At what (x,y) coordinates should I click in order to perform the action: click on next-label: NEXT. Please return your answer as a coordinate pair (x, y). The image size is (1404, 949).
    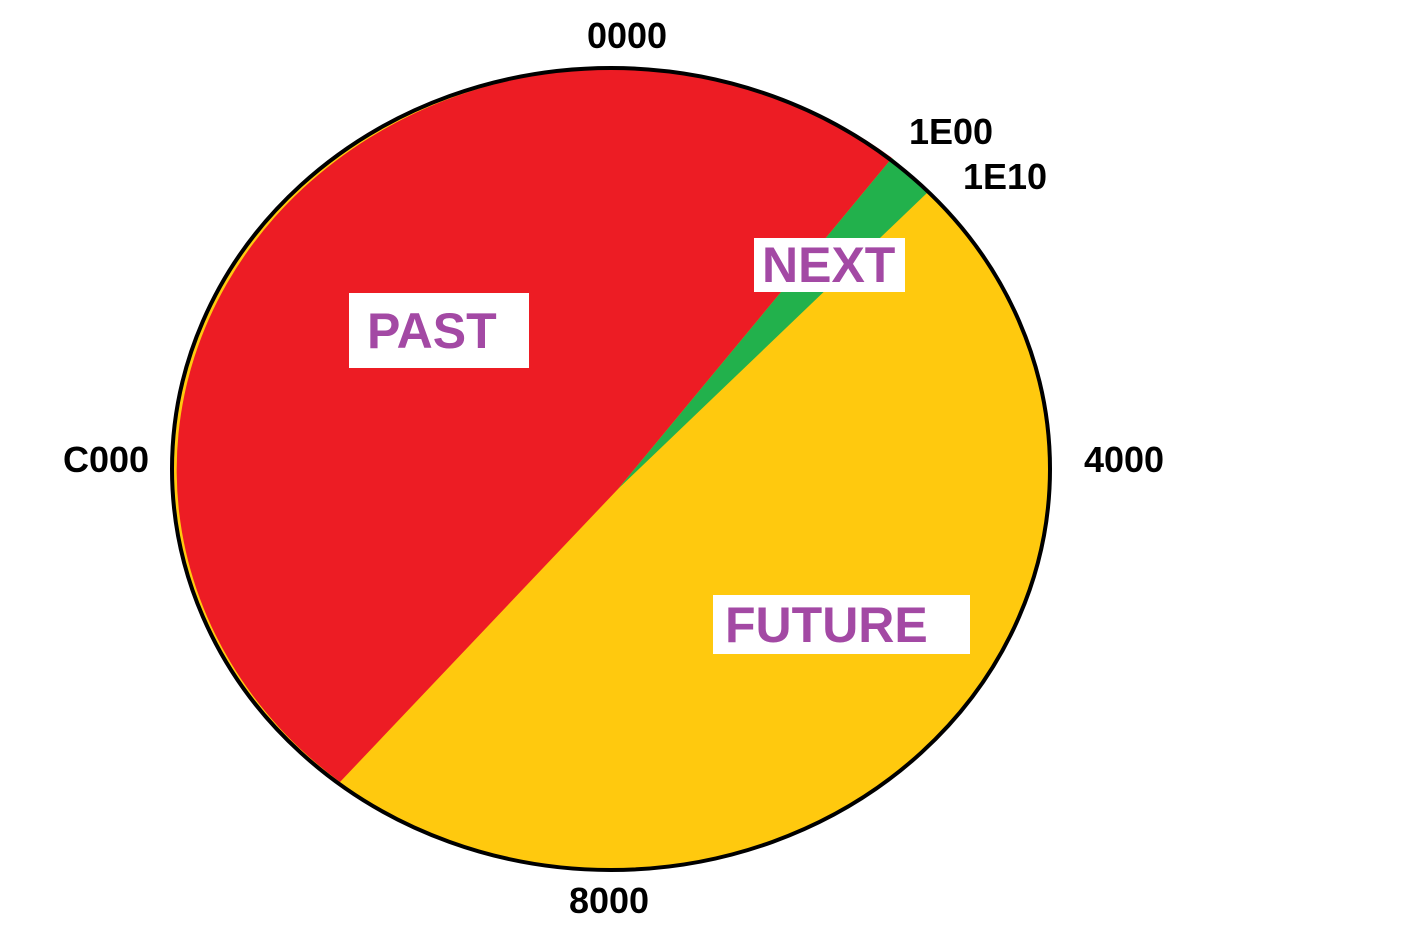
    Looking at the image, I should click on (829, 265).